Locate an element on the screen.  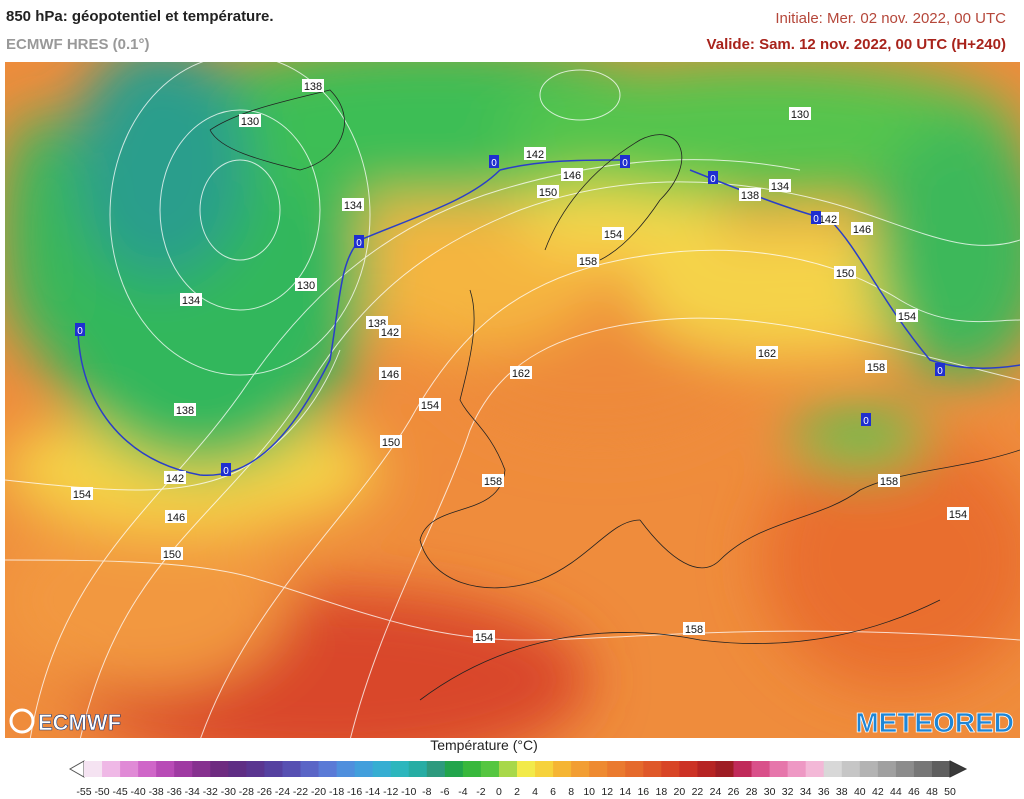
colorbar-tick-label: 44 is located at coordinates (896, 792).